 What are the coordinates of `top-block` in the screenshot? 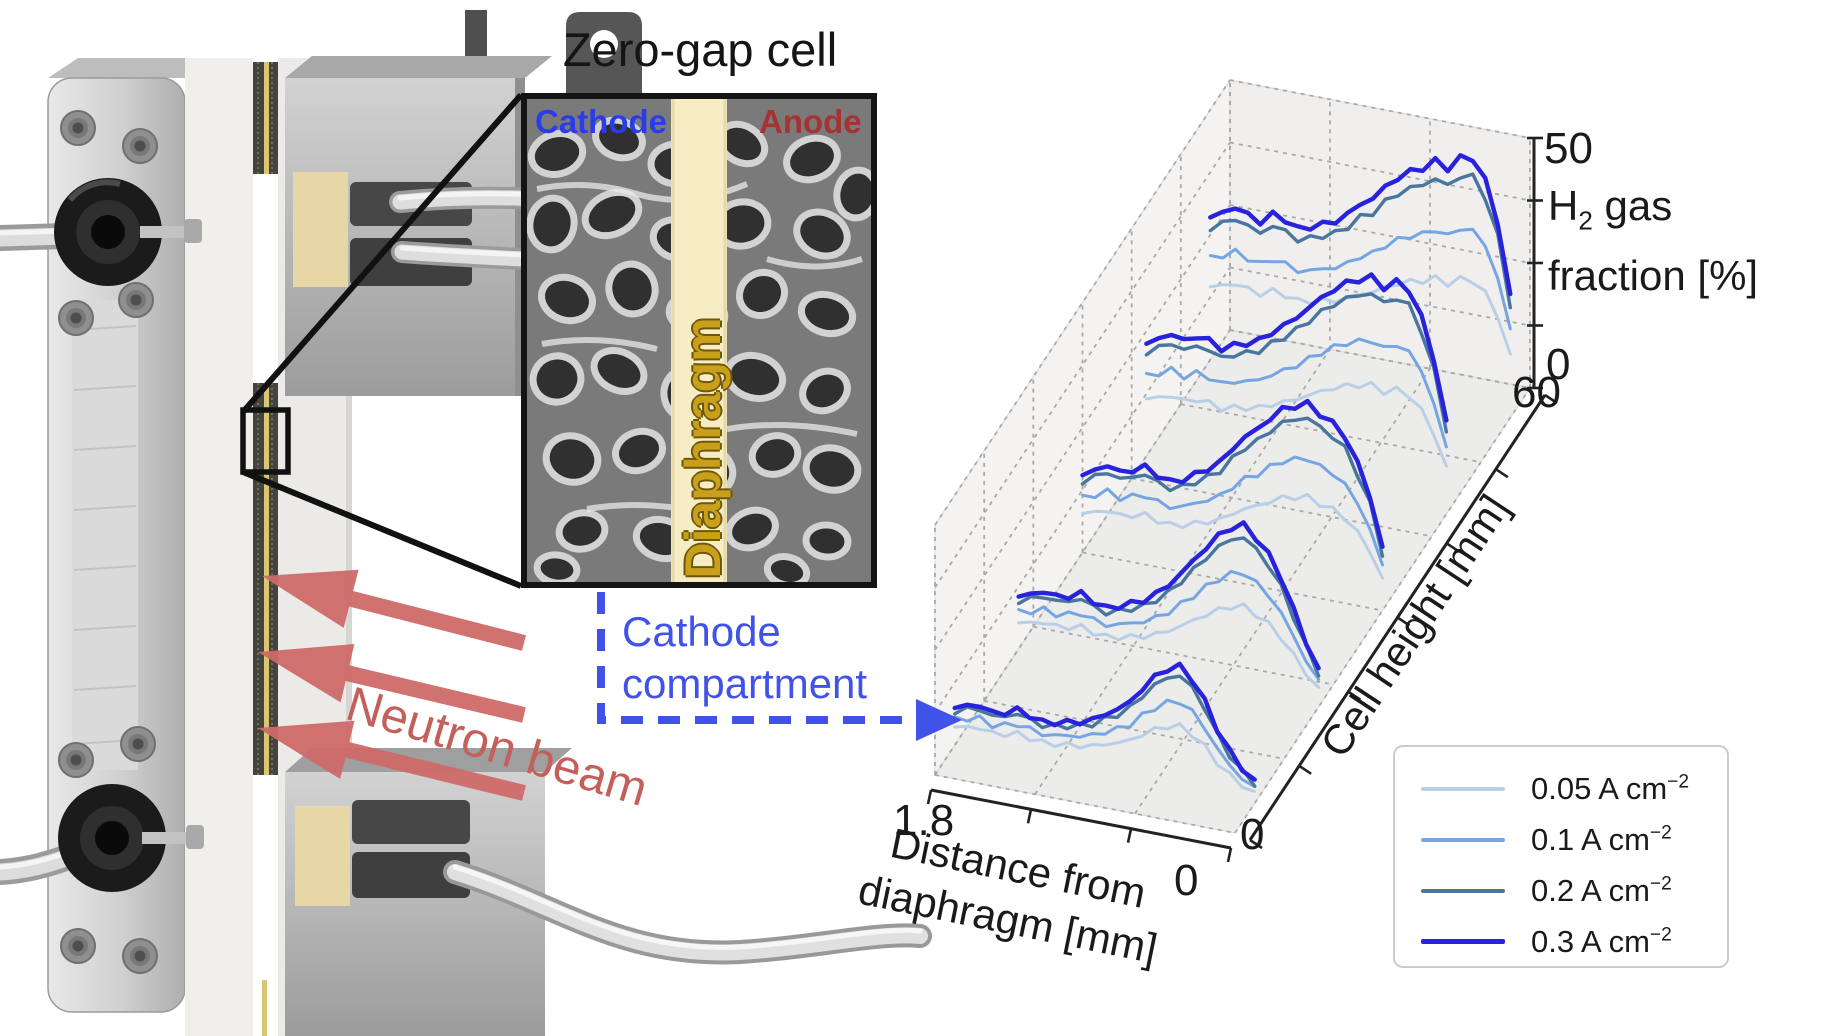 It's located at (418, 226).